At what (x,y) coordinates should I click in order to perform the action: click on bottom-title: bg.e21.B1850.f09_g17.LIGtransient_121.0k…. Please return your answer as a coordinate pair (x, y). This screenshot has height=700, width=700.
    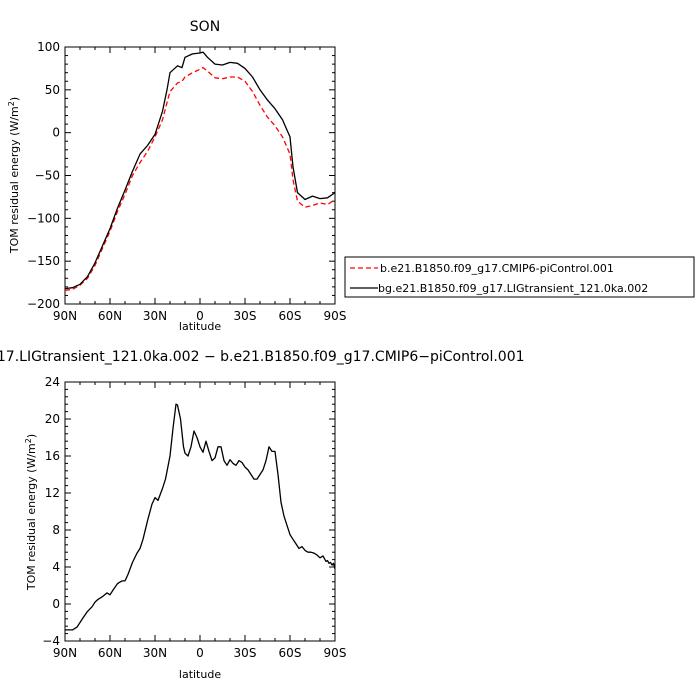
    Looking at the image, I should click on (262, 357).